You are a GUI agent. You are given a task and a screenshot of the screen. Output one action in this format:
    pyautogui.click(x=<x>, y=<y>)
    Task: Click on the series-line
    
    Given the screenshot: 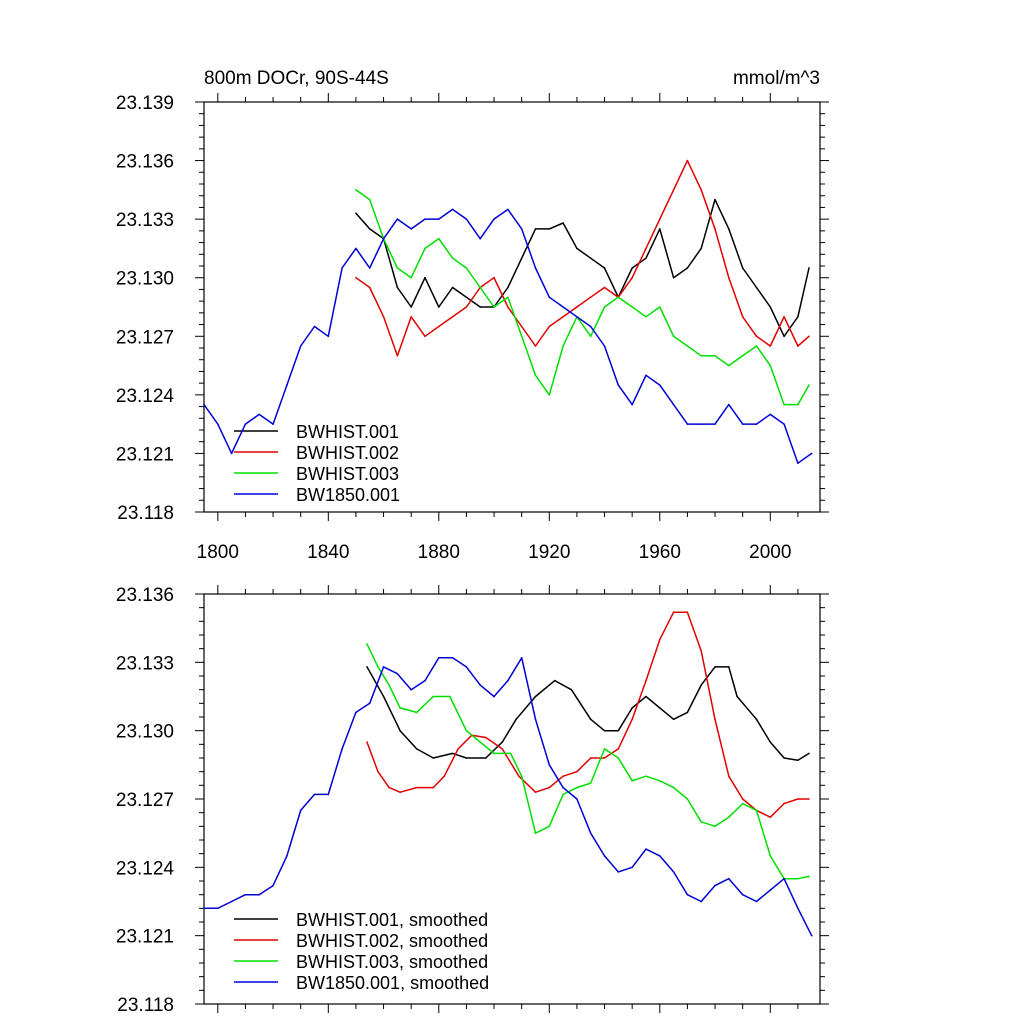 What is the action you would take?
    pyautogui.click(x=582, y=258)
    